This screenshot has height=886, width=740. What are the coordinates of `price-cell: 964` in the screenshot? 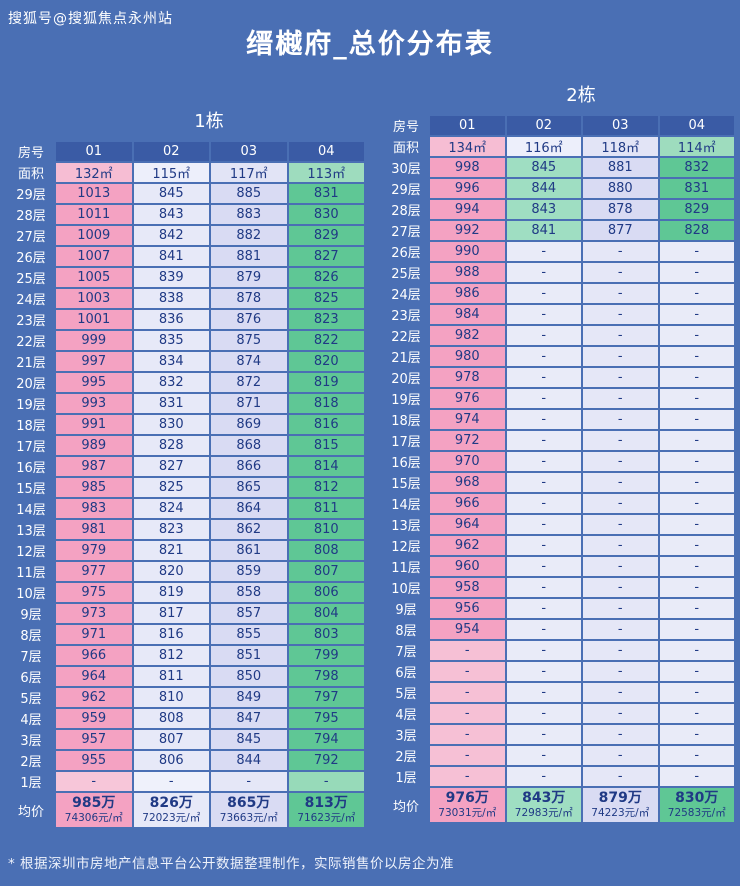 It's located at (94, 676).